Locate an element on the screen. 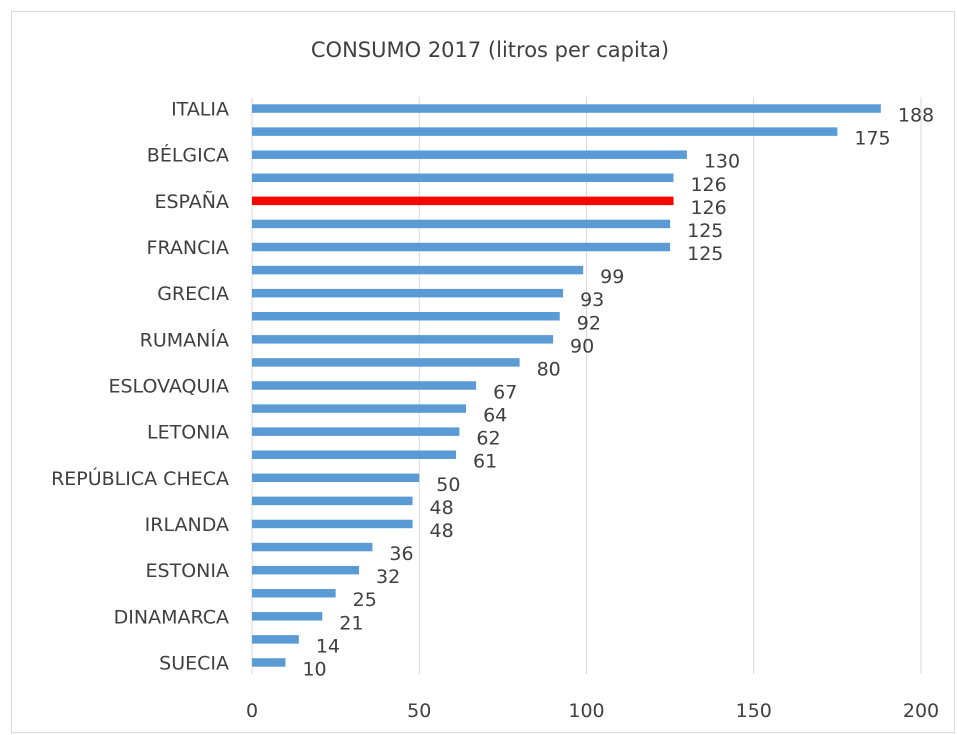 Image resolution: width=957 pixels, height=735 pixels. category-label: ESTONIA is located at coordinates (187, 571).